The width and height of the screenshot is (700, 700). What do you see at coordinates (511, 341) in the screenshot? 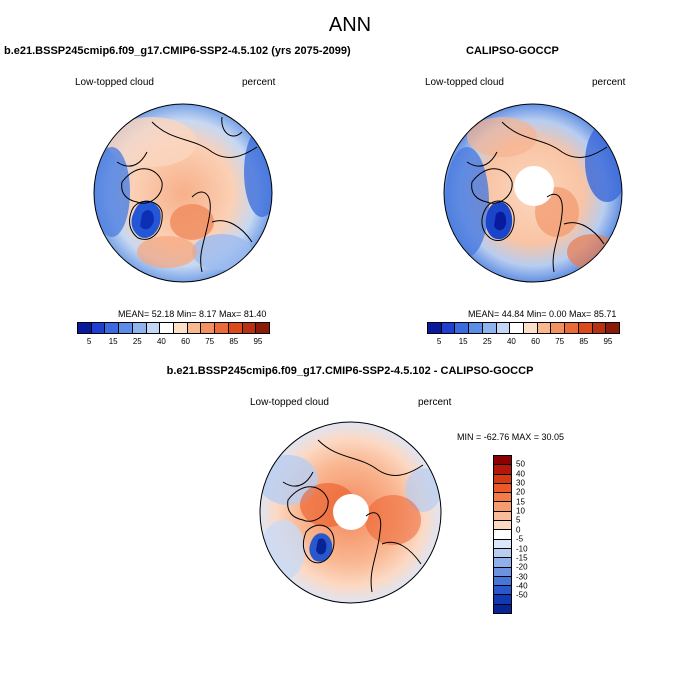
I see `obs-colorbar-tick-label: 40` at bounding box center [511, 341].